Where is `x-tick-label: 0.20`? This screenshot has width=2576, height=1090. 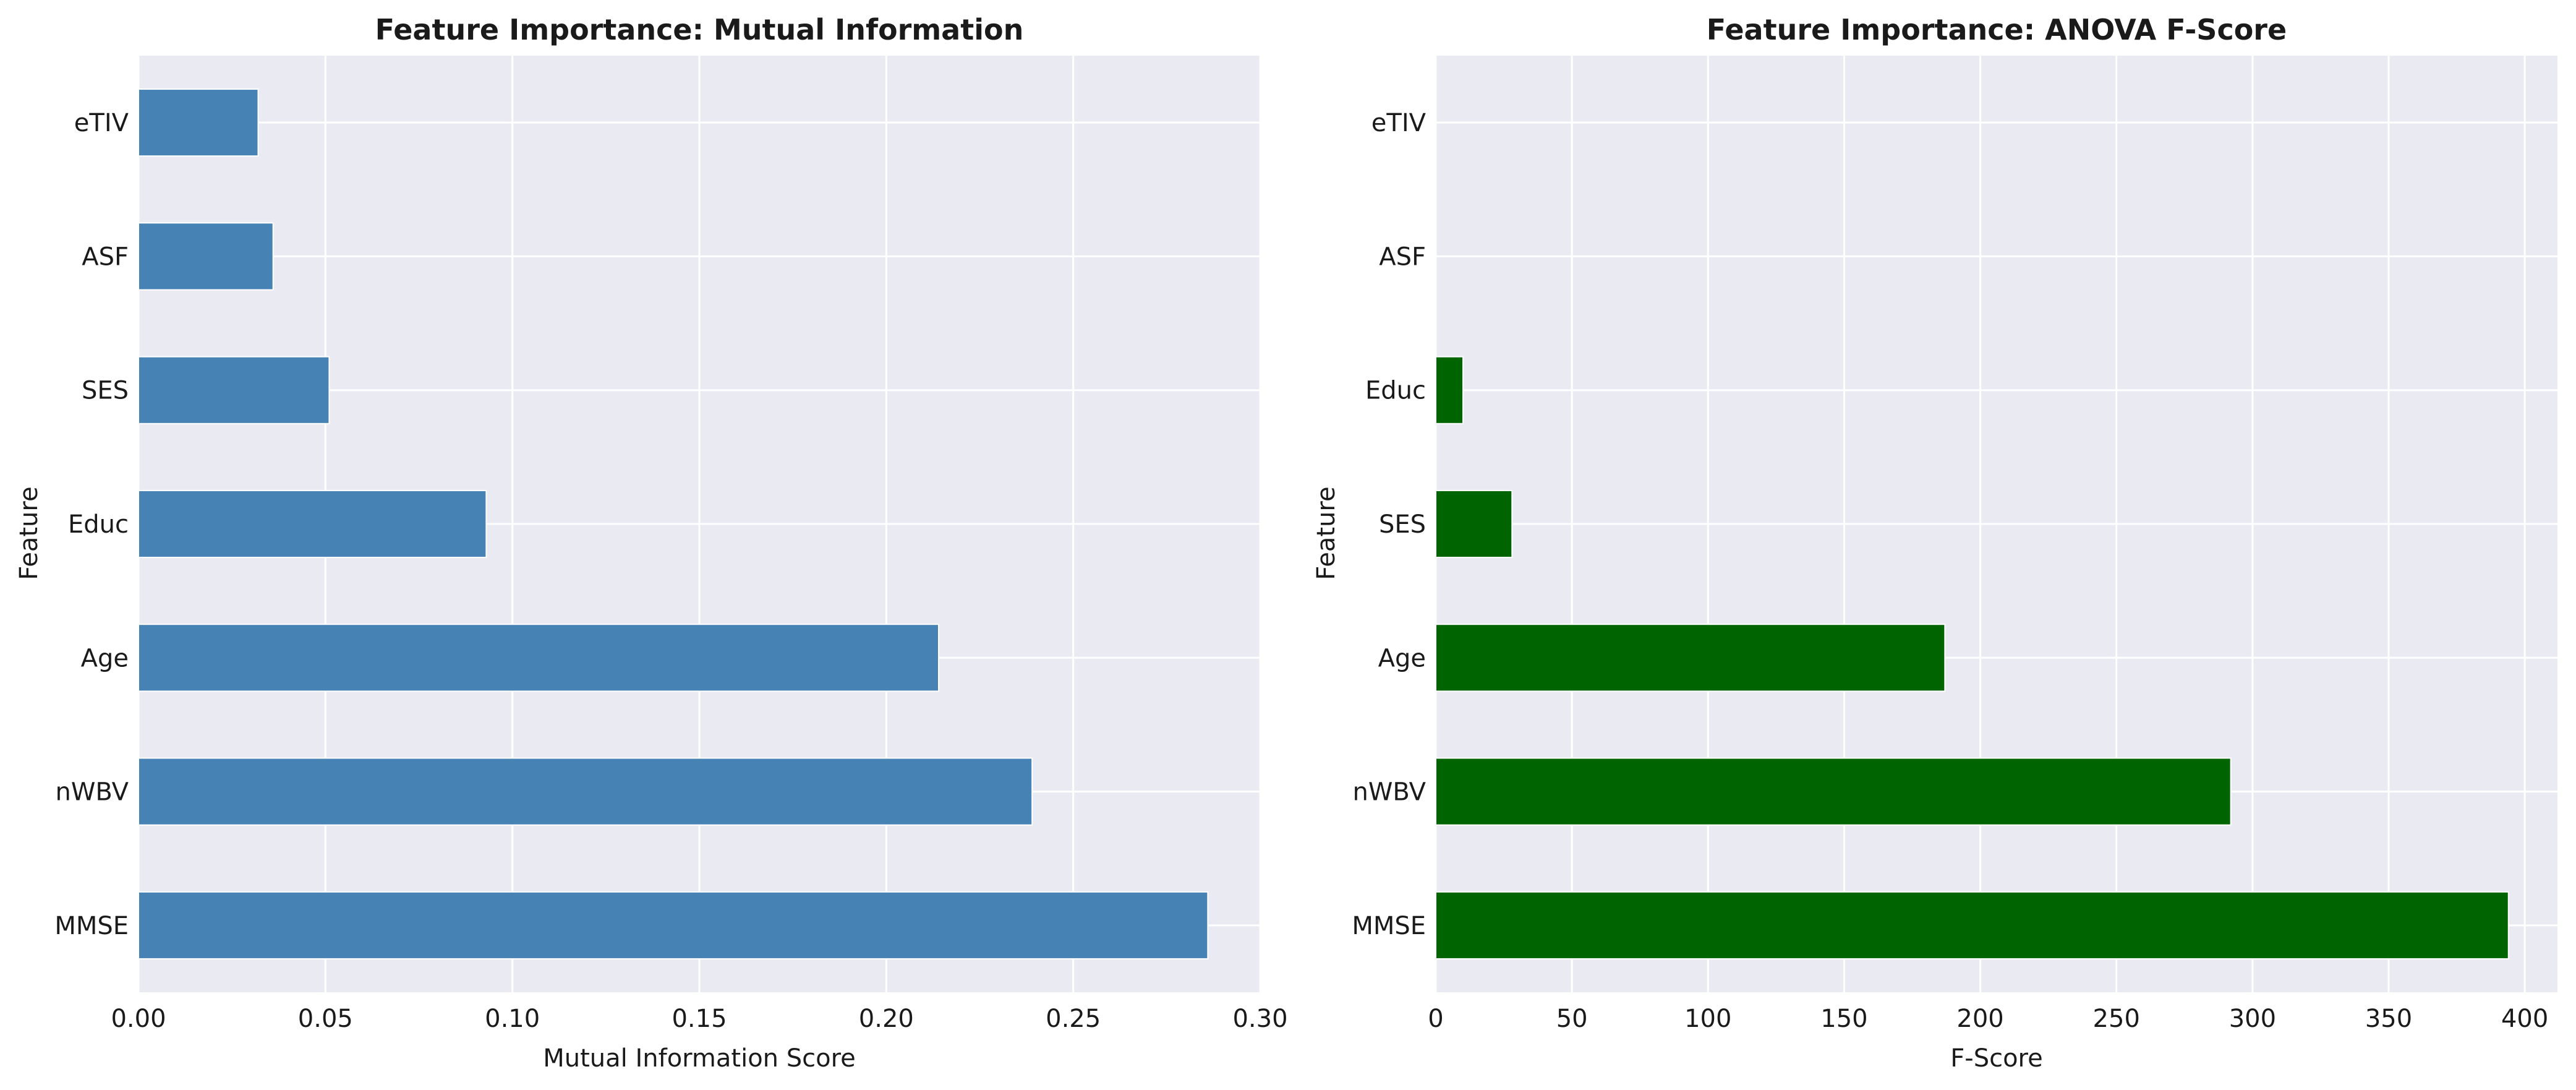
x-tick-label: 0.20 is located at coordinates (886, 1019).